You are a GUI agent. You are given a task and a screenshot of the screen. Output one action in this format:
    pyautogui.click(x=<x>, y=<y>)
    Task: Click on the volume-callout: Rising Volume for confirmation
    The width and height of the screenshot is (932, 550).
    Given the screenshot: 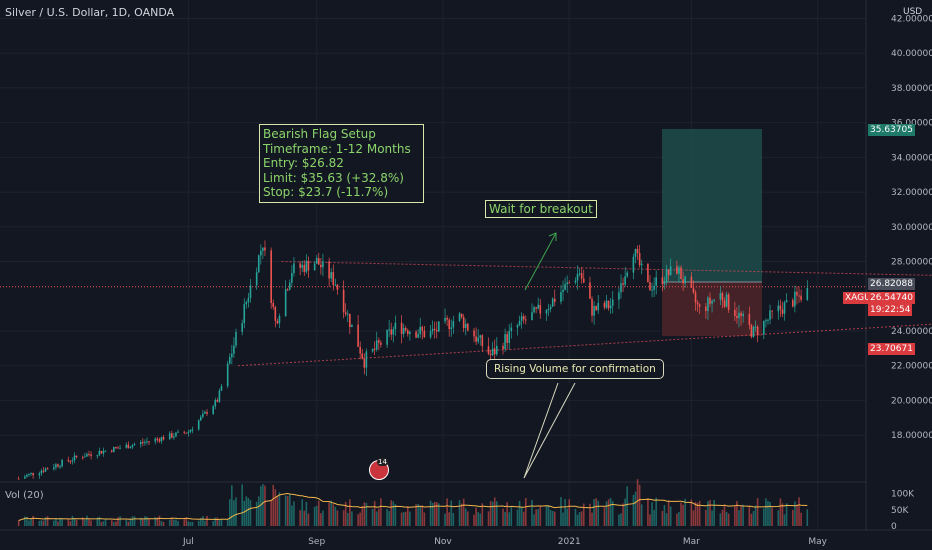 What is the action you would take?
    pyautogui.click(x=575, y=369)
    